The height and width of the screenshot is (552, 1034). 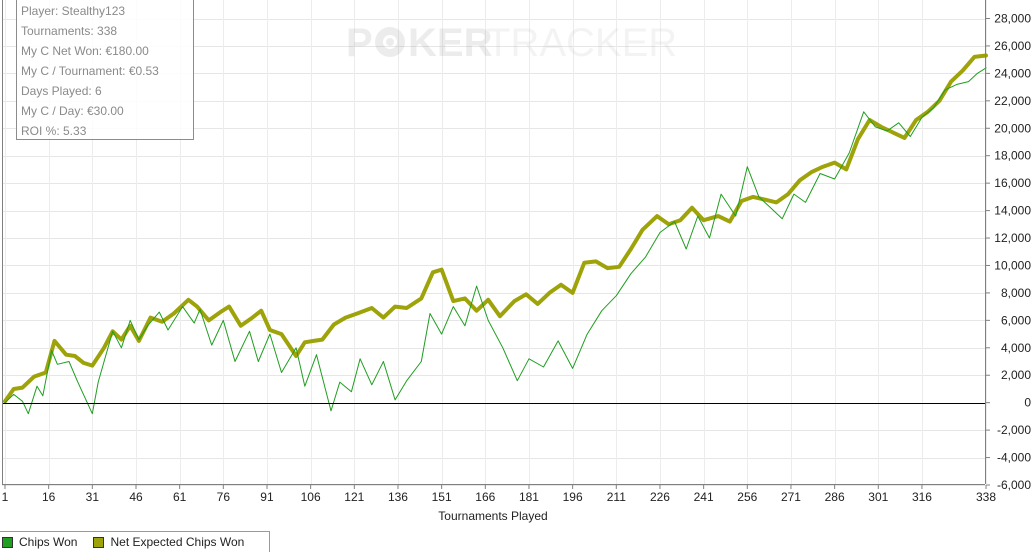 What do you see at coordinates (180, 497) in the screenshot?
I see `x-tick-label-4: 61` at bounding box center [180, 497].